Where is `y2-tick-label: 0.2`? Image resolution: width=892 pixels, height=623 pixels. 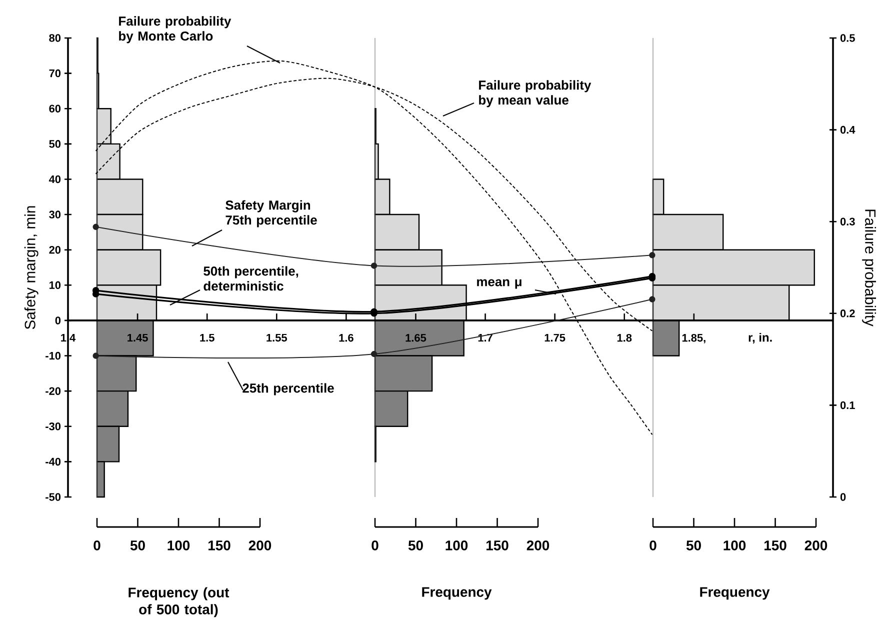 y2-tick-label: 0.2 is located at coordinates (847, 314).